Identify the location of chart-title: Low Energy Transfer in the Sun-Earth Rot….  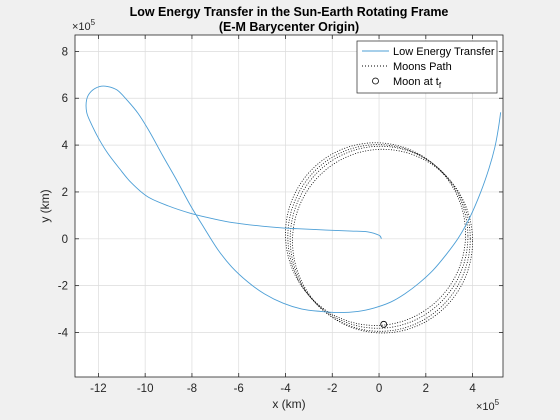
(289, 12).